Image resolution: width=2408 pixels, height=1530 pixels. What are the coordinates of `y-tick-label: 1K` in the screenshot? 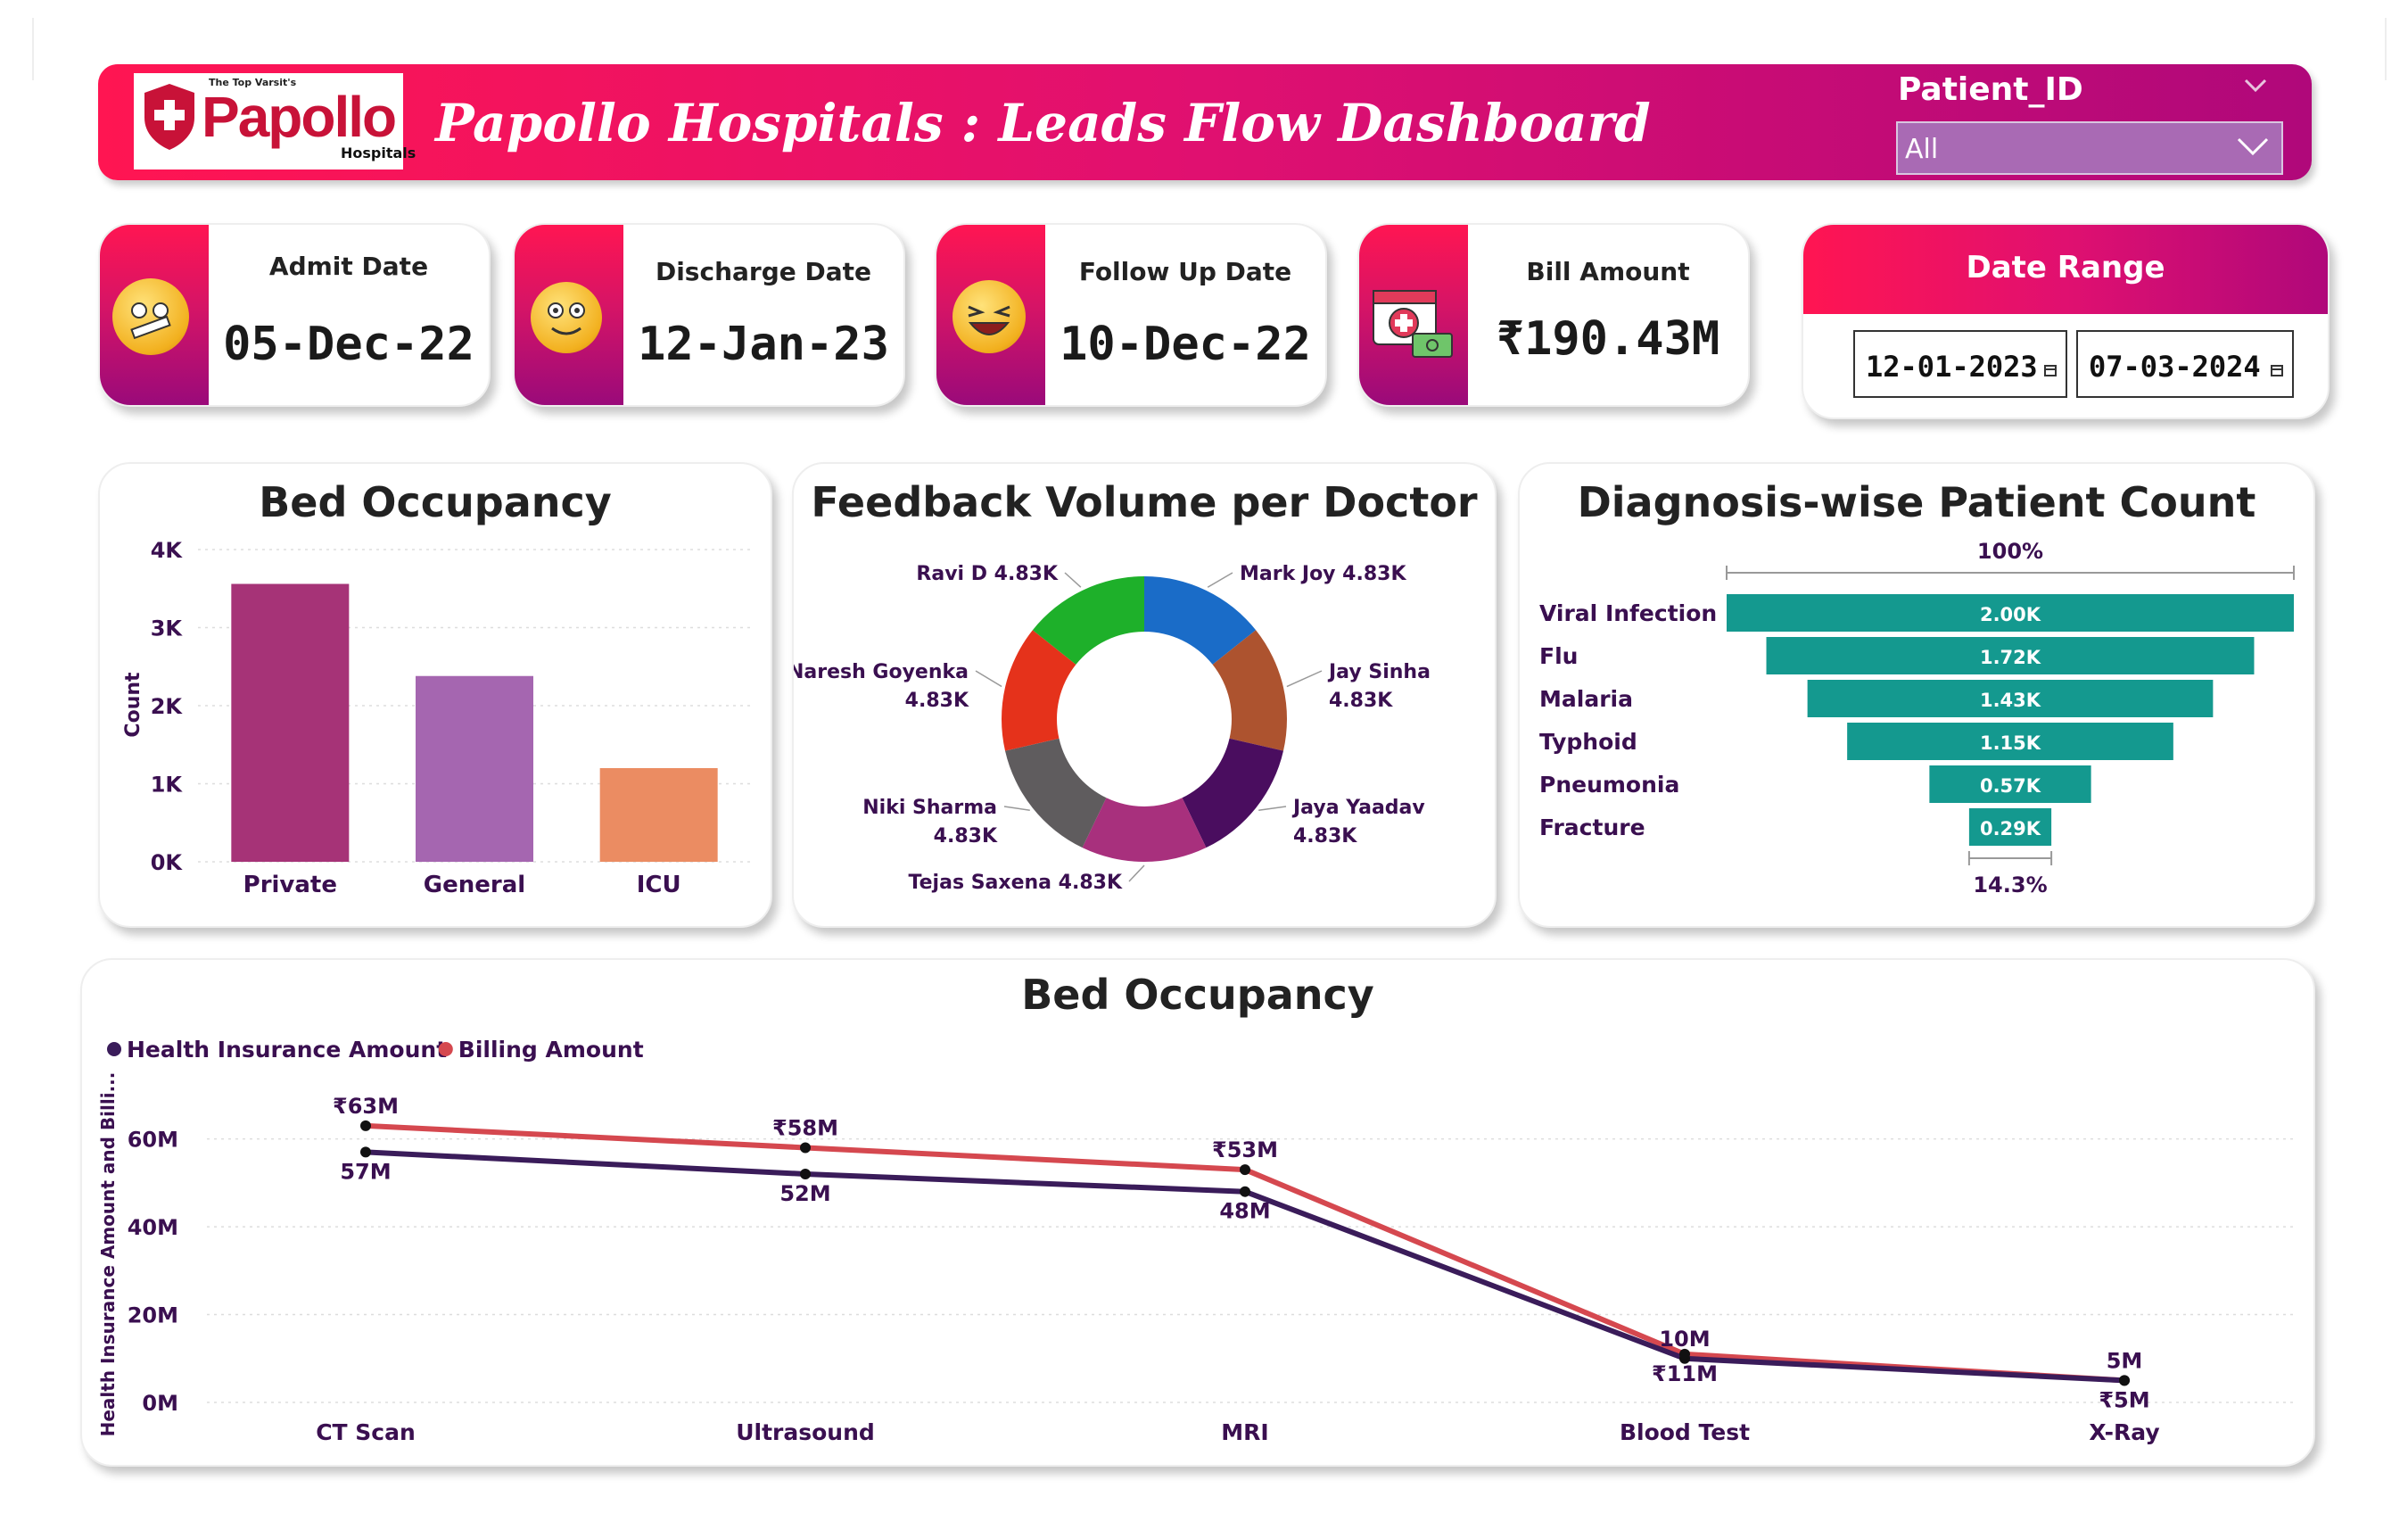 It's located at (167, 785).